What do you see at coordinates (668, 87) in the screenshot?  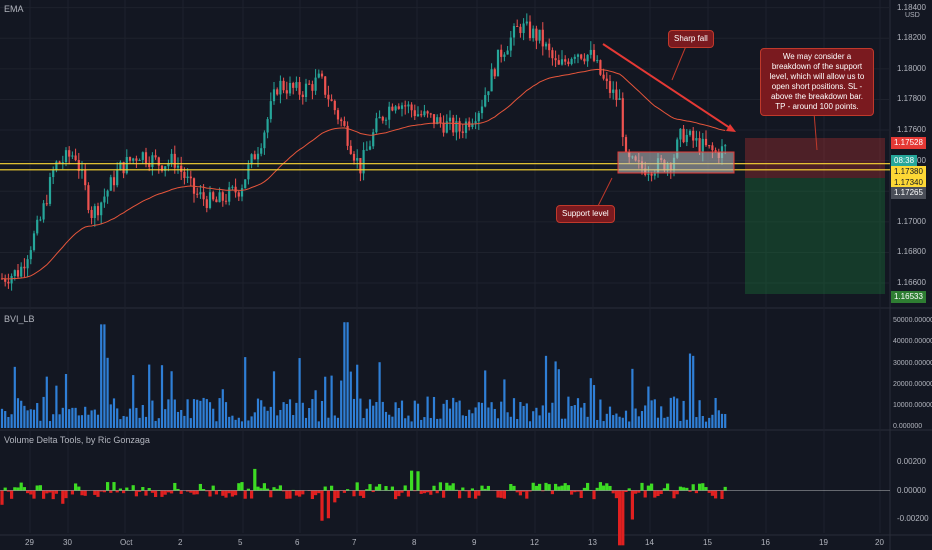 I see `sharp-fall-arrow` at bounding box center [668, 87].